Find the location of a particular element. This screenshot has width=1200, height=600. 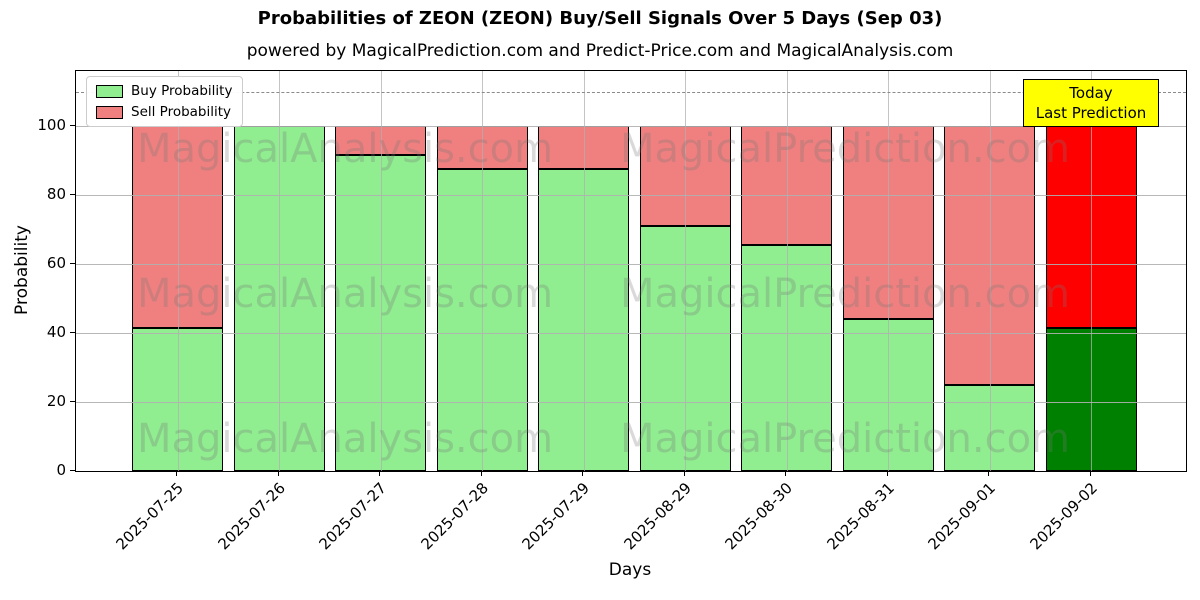

buy-swatch-icon is located at coordinates (109, 91).